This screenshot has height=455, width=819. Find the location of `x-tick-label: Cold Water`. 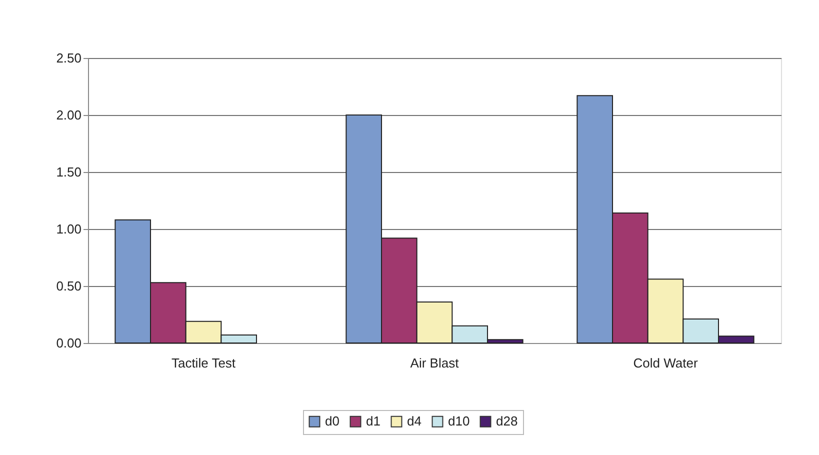

x-tick-label: Cold Water is located at coordinates (665, 363).